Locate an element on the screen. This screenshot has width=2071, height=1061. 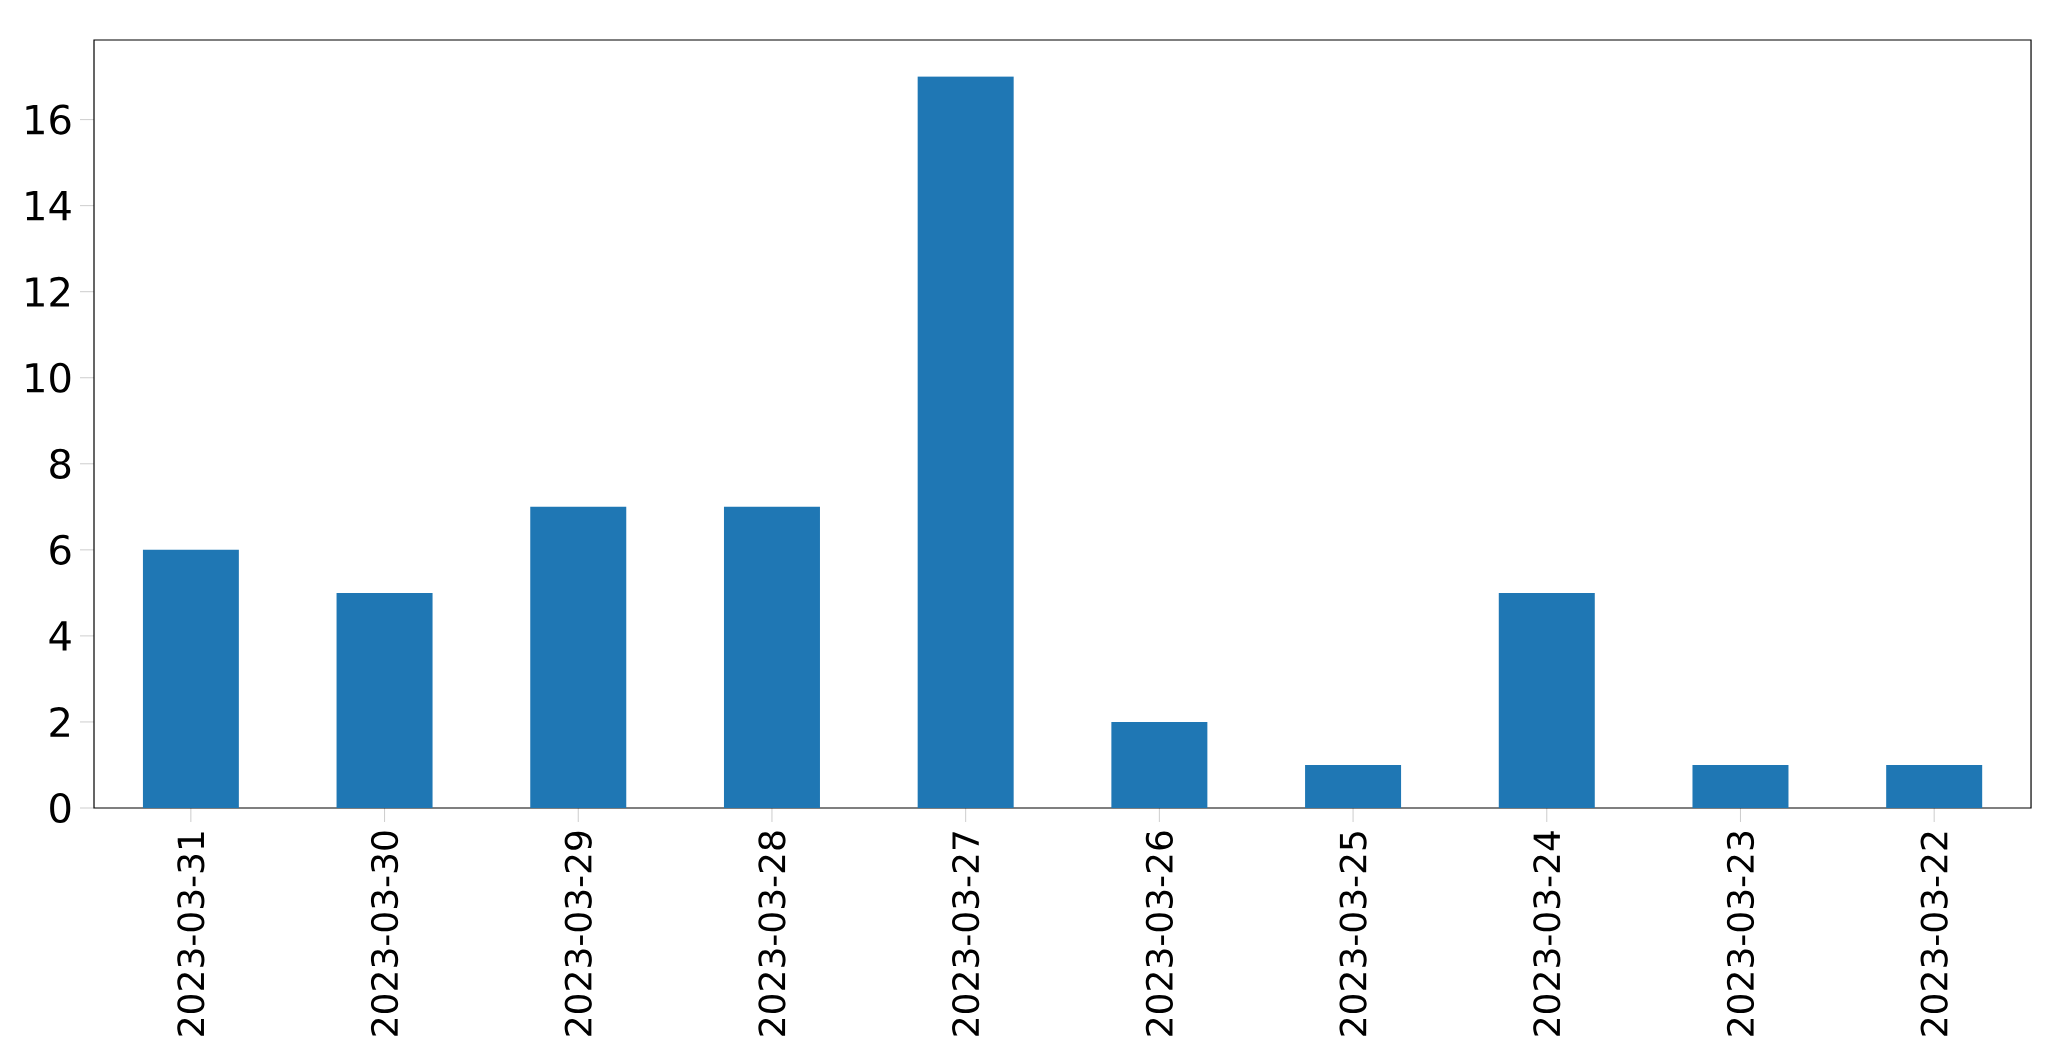
y-tick-label: 0 is located at coordinates (60, 808).